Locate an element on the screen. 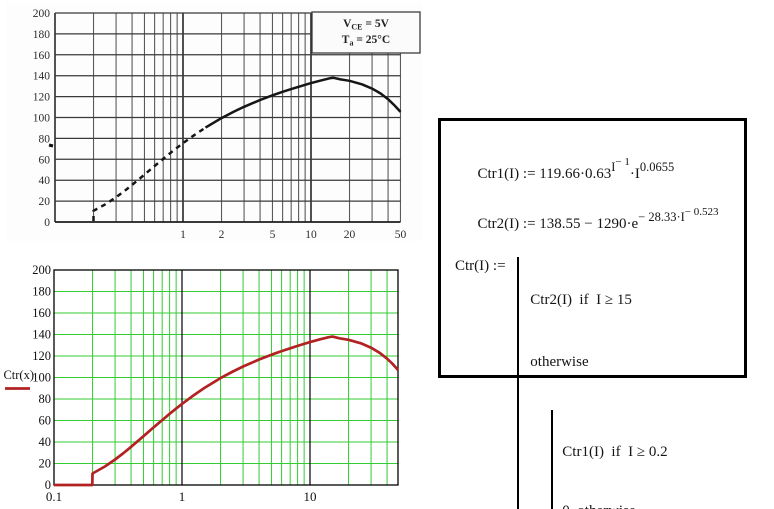 This screenshot has width=774, height=509. program-inner-branch: Ctr1(I) if I ≥ 0.2 0 otherwise is located at coordinates (609, 459).